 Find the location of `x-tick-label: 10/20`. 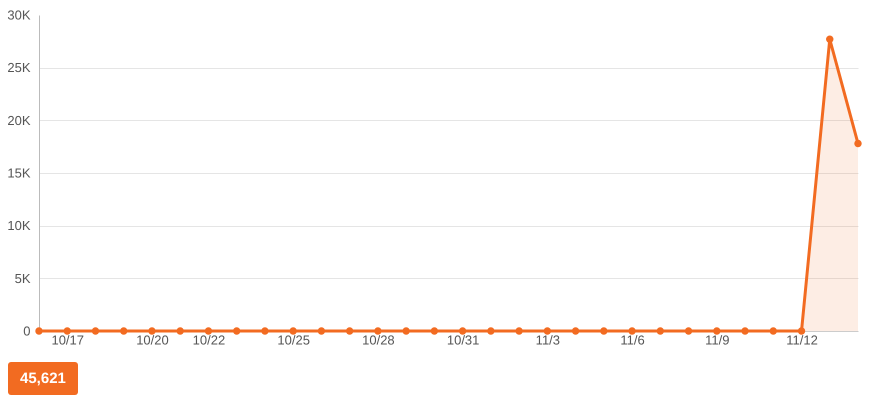

x-tick-label: 10/20 is located at coordinates (152, 340).